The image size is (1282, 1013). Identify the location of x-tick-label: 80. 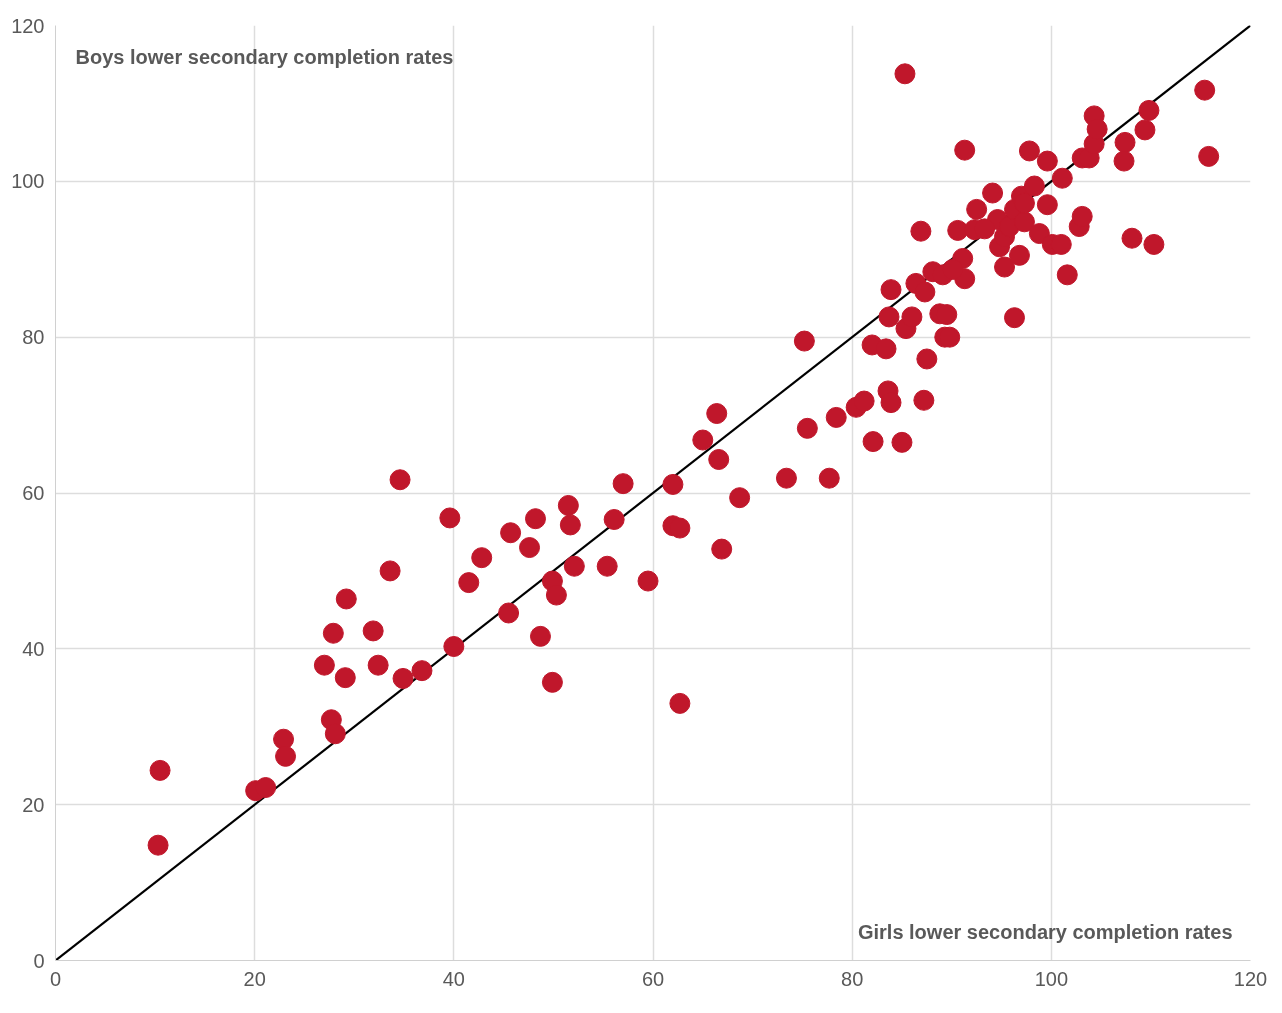
(852, 978).